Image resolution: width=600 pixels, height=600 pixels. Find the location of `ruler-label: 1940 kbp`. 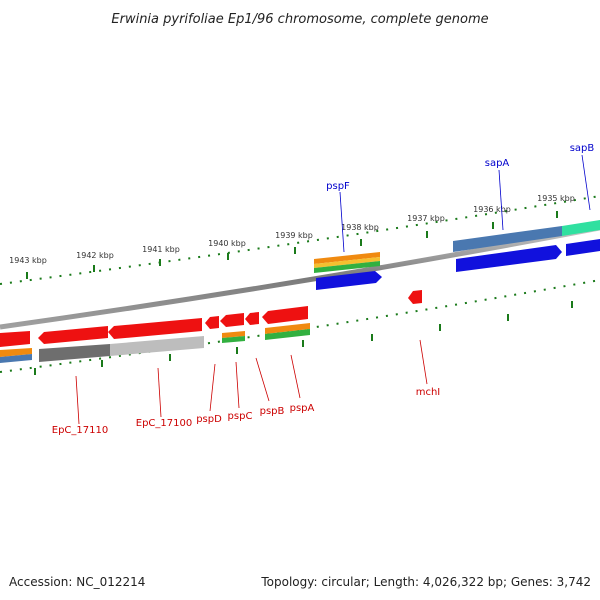

ruler-label: 1940 kbp is located at coordinates (227, 243).